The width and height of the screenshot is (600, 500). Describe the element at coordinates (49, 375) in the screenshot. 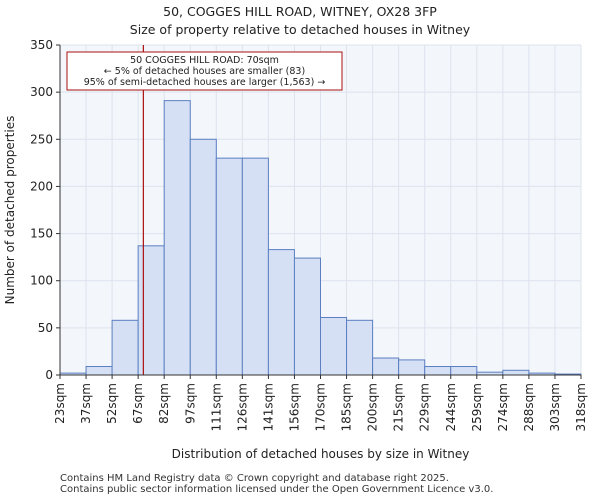

I see `y-tick-label: 0` at that location.